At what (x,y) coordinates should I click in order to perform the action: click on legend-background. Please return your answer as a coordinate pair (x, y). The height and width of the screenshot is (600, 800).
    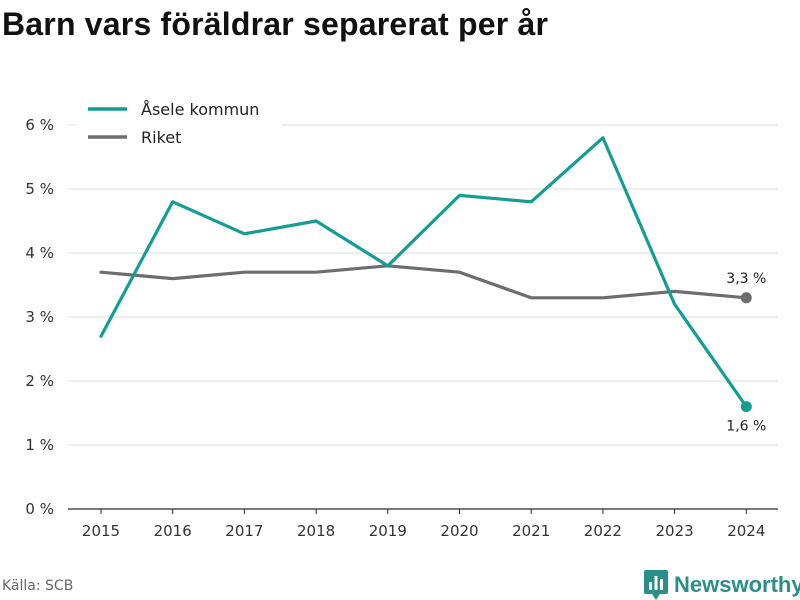
    Looking at the image, I should click on (179, 125).